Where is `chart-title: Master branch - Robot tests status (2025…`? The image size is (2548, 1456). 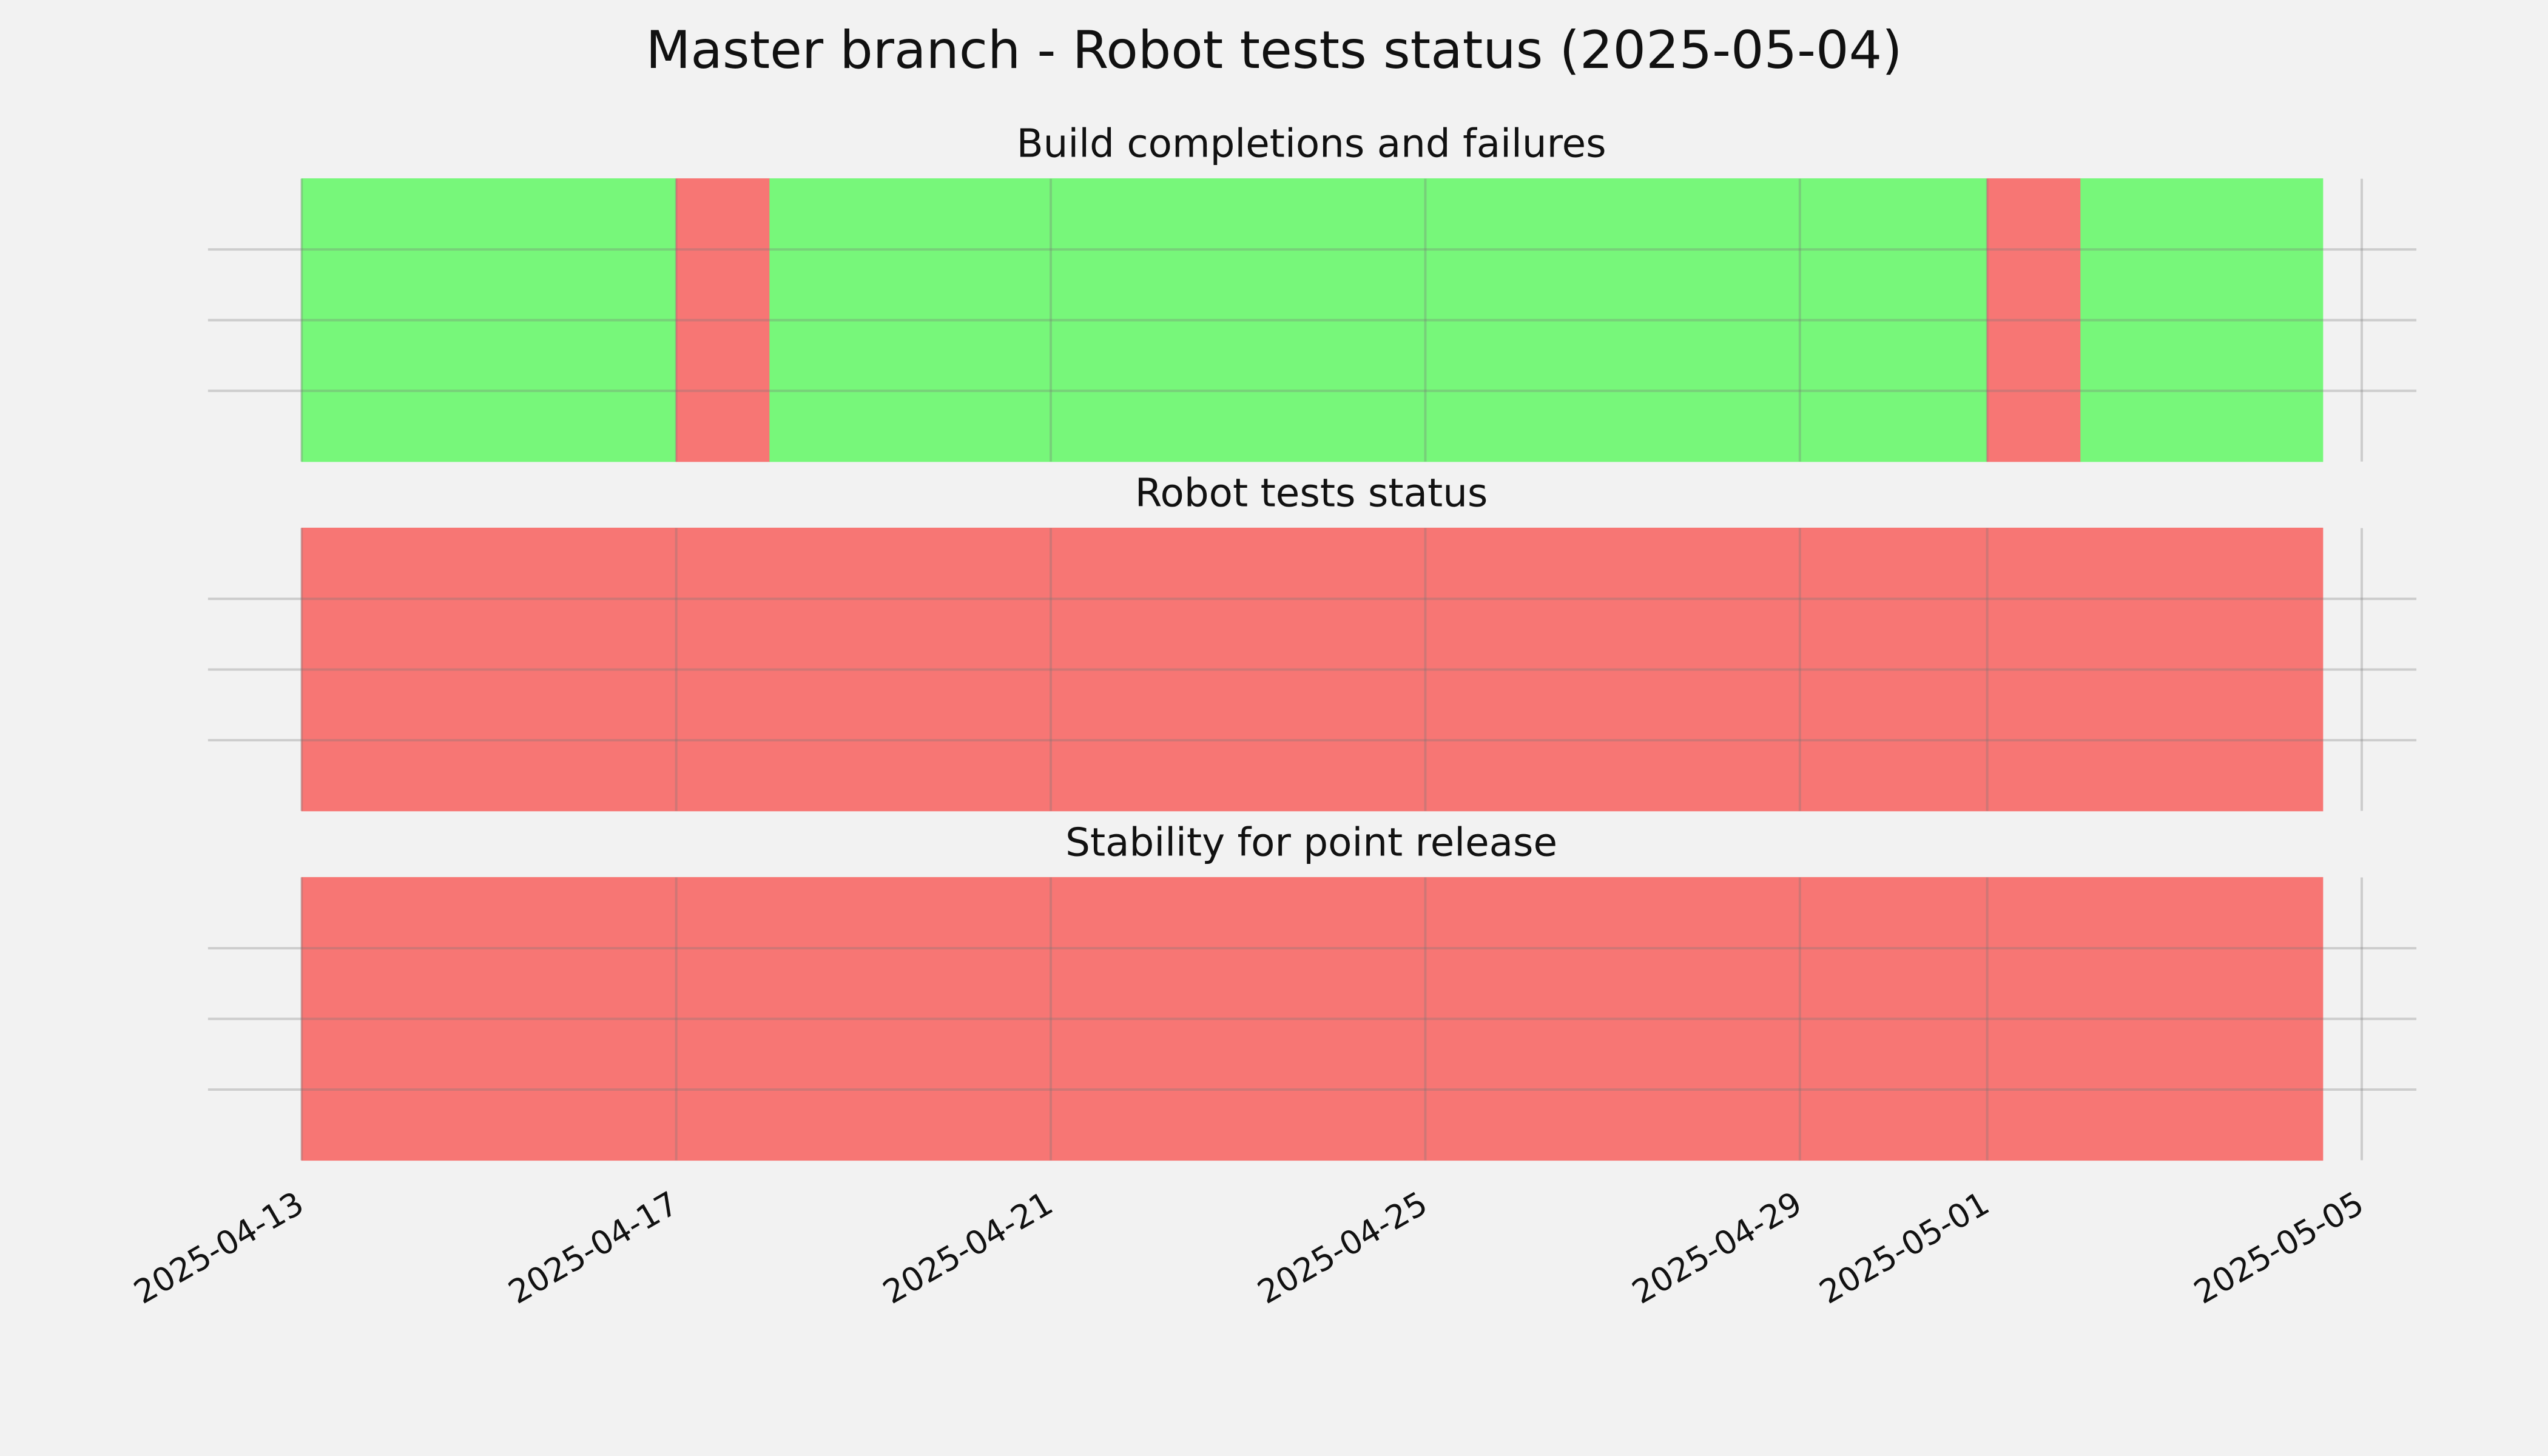 chart-title: Master branch - Robot tests status (2025… is located at coordinates (1273, 50).